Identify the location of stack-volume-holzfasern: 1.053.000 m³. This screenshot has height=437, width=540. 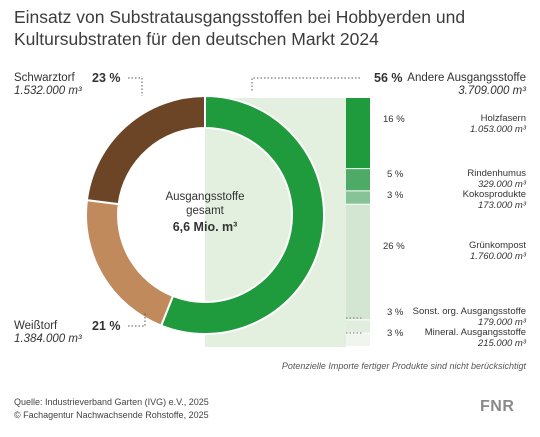
(498, 129).